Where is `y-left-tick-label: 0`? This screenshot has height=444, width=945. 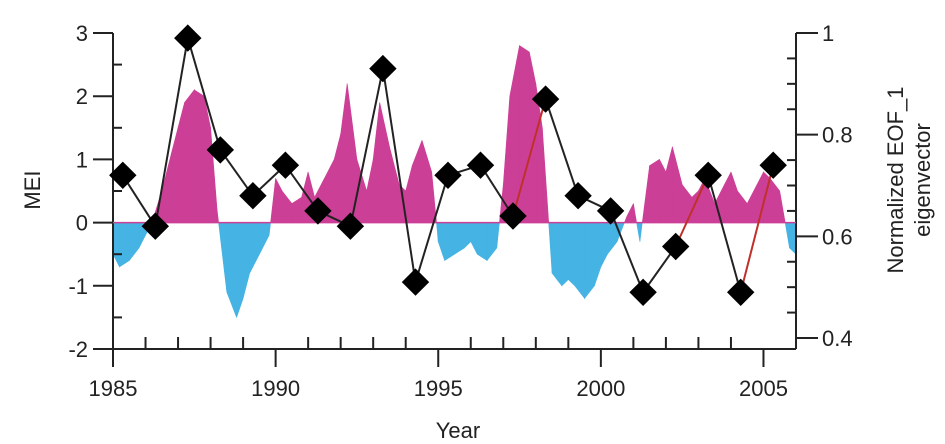 y-left-tick-label: 0 is located at coordinates (82, 223).